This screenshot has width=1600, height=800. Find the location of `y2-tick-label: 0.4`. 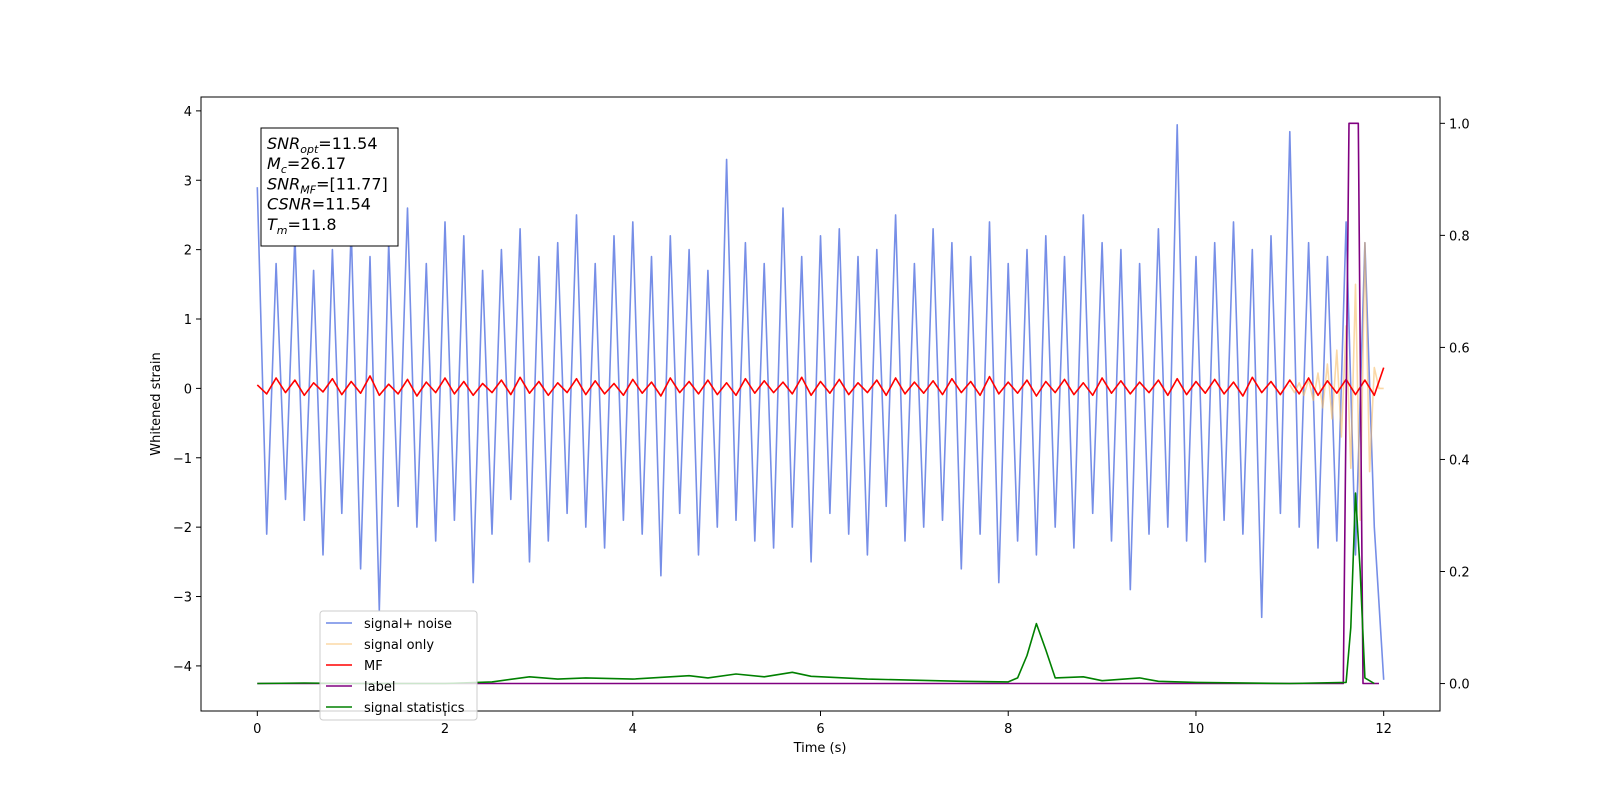

y2-tick-label: 0.4 is located at coordinates (1459, 460).